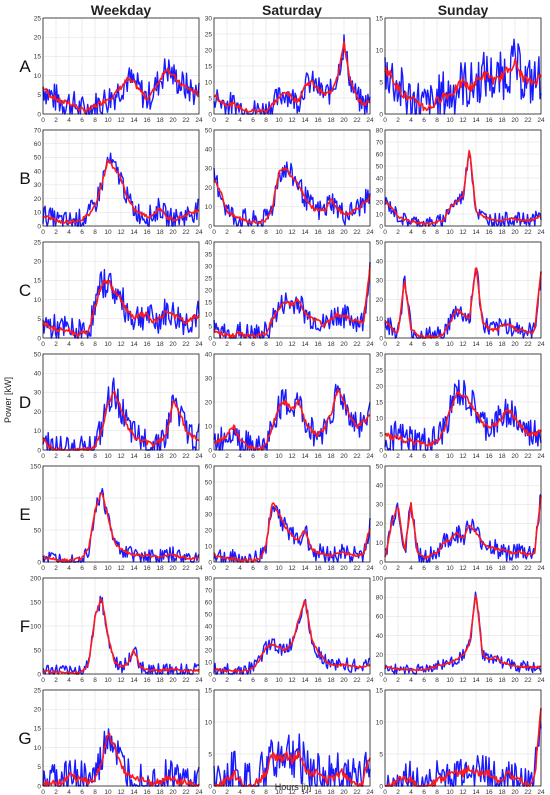 The image size is (550, 795). Describe the element at coordinates (209, 614) in the screenshot. I see `y-tick-label: 50` at that location.